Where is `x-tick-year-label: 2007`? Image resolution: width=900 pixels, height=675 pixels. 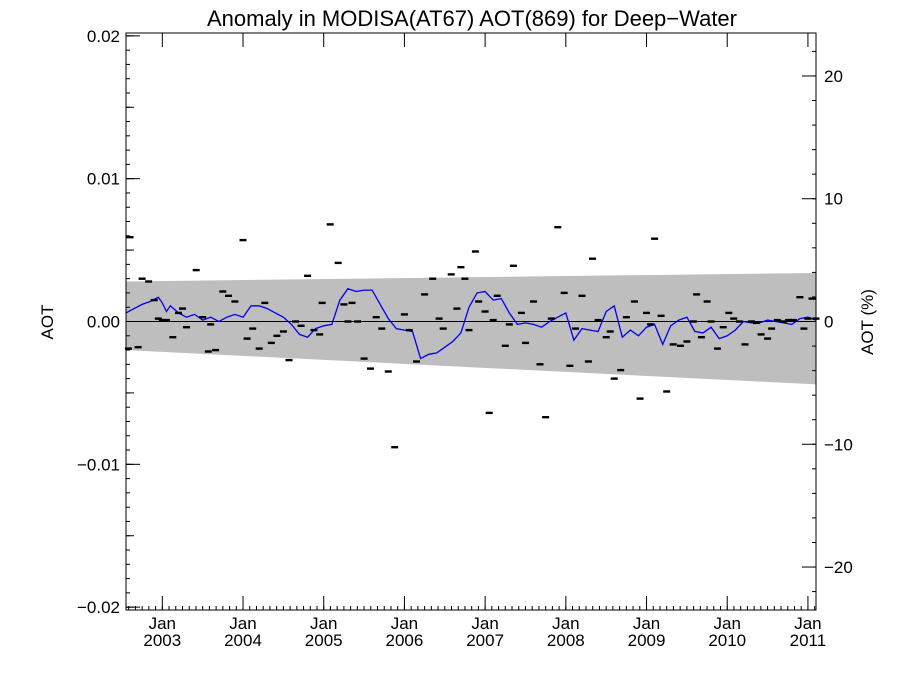 x-tick-year-label: 2007 is located at coordinates (485, 640).